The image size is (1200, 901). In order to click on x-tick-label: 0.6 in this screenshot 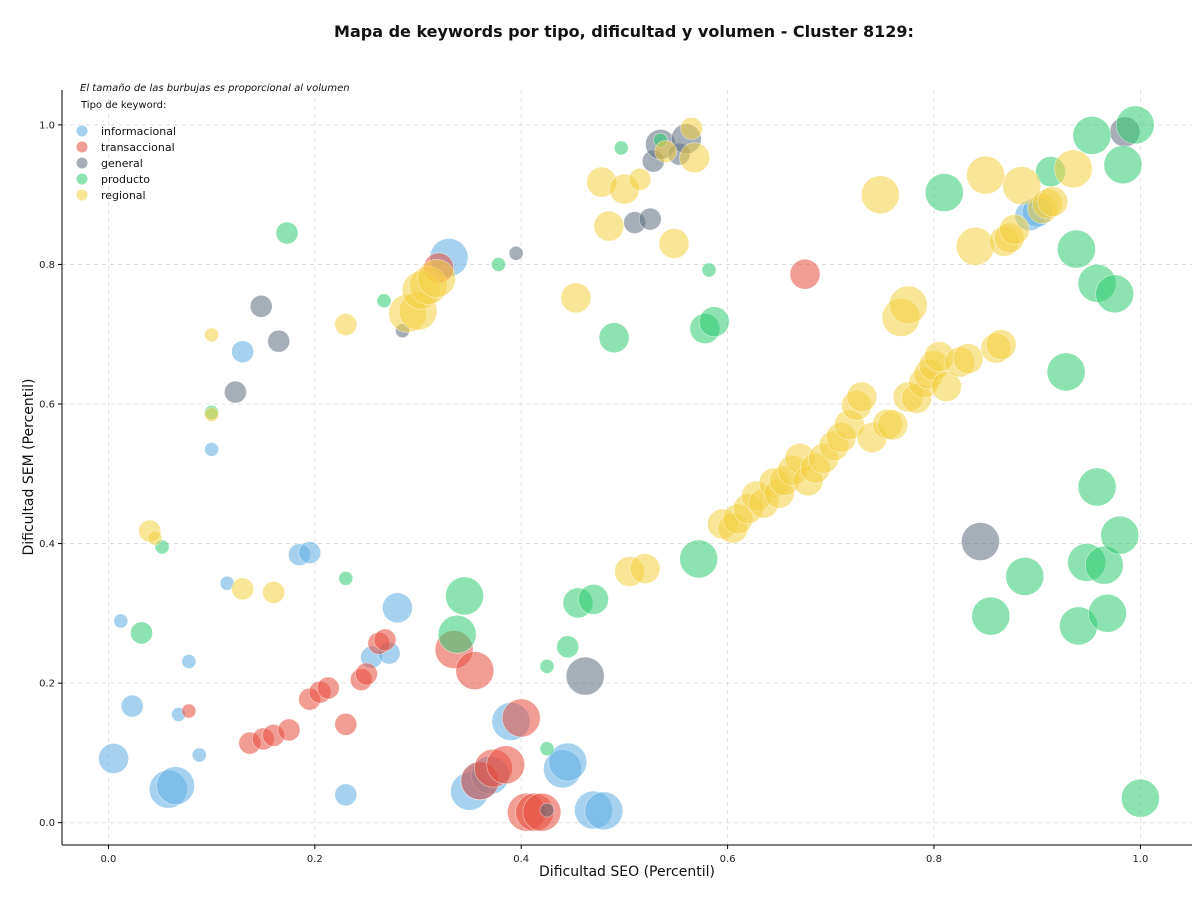, I will do `click(728, 859)`.